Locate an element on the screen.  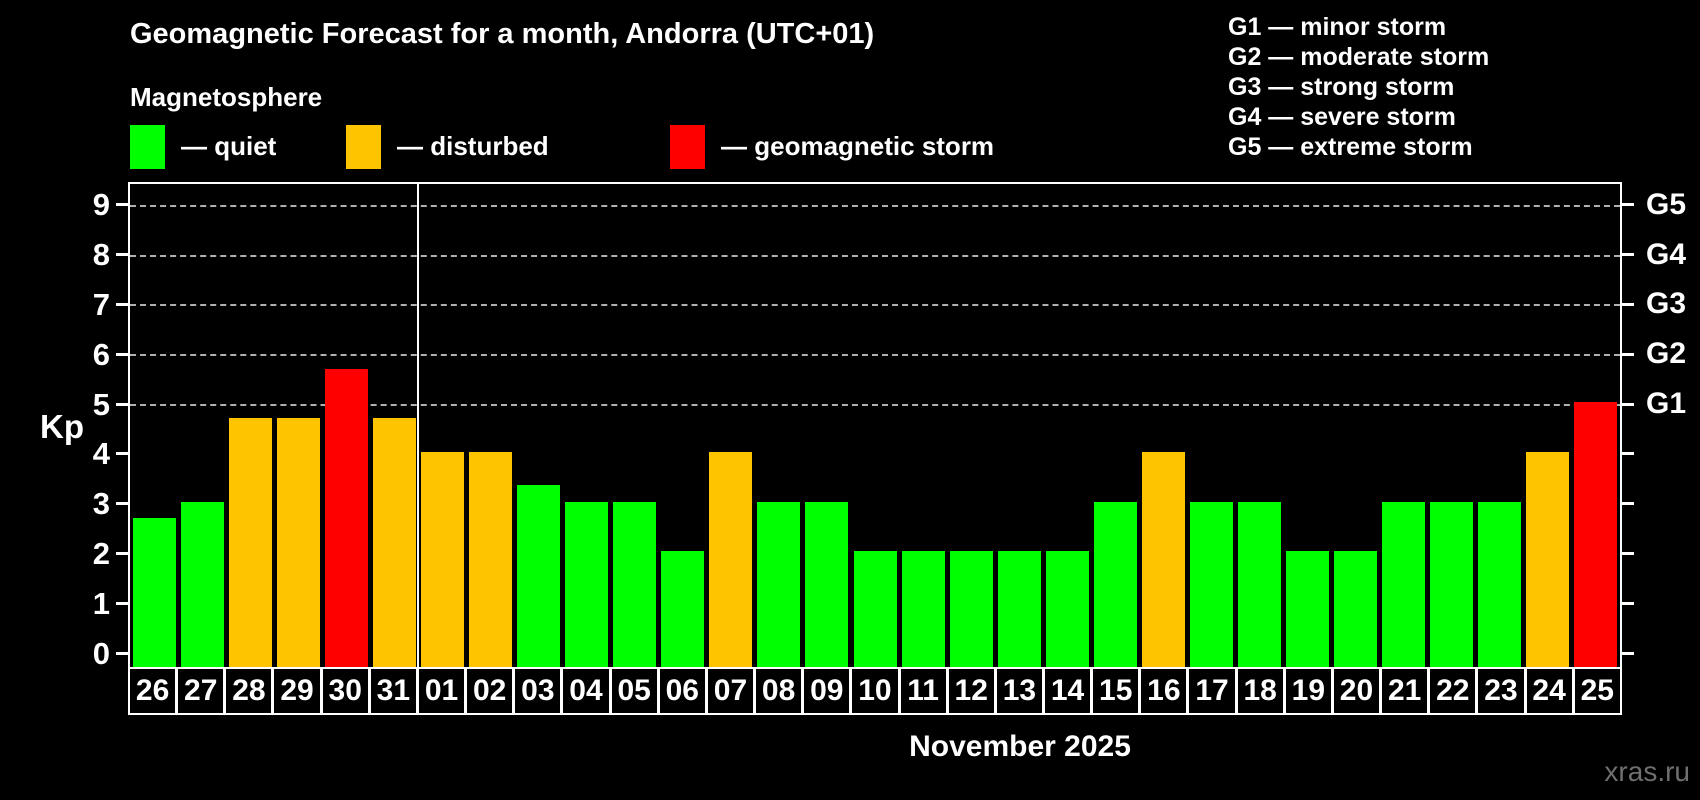
date-cell-07: 07 is located at coordinates (728, 691).